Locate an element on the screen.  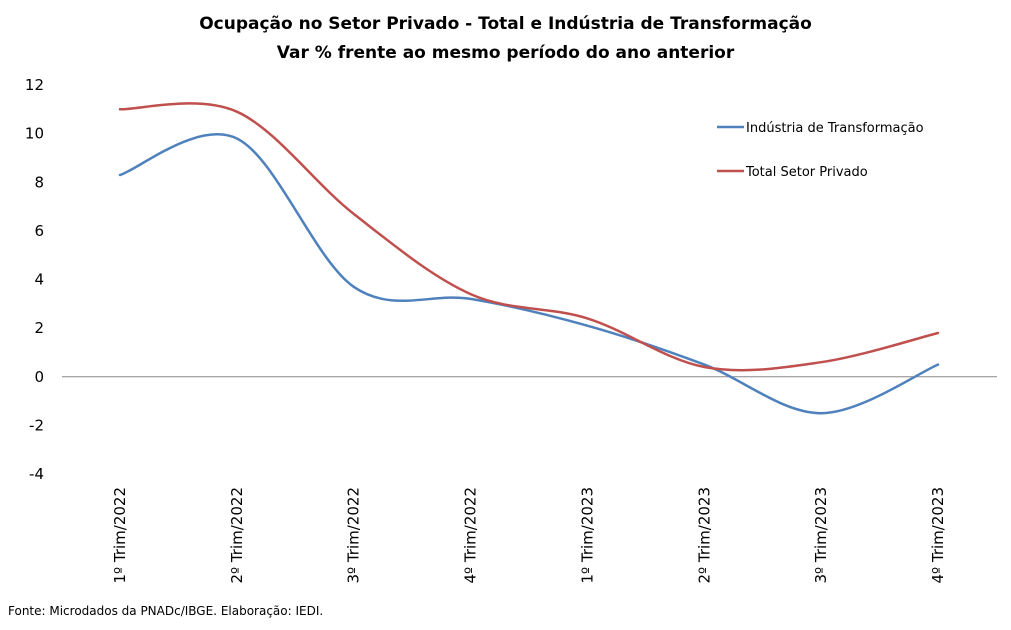
legend-label-0: Indústria de Transformação is located at coordinates (835, 128).